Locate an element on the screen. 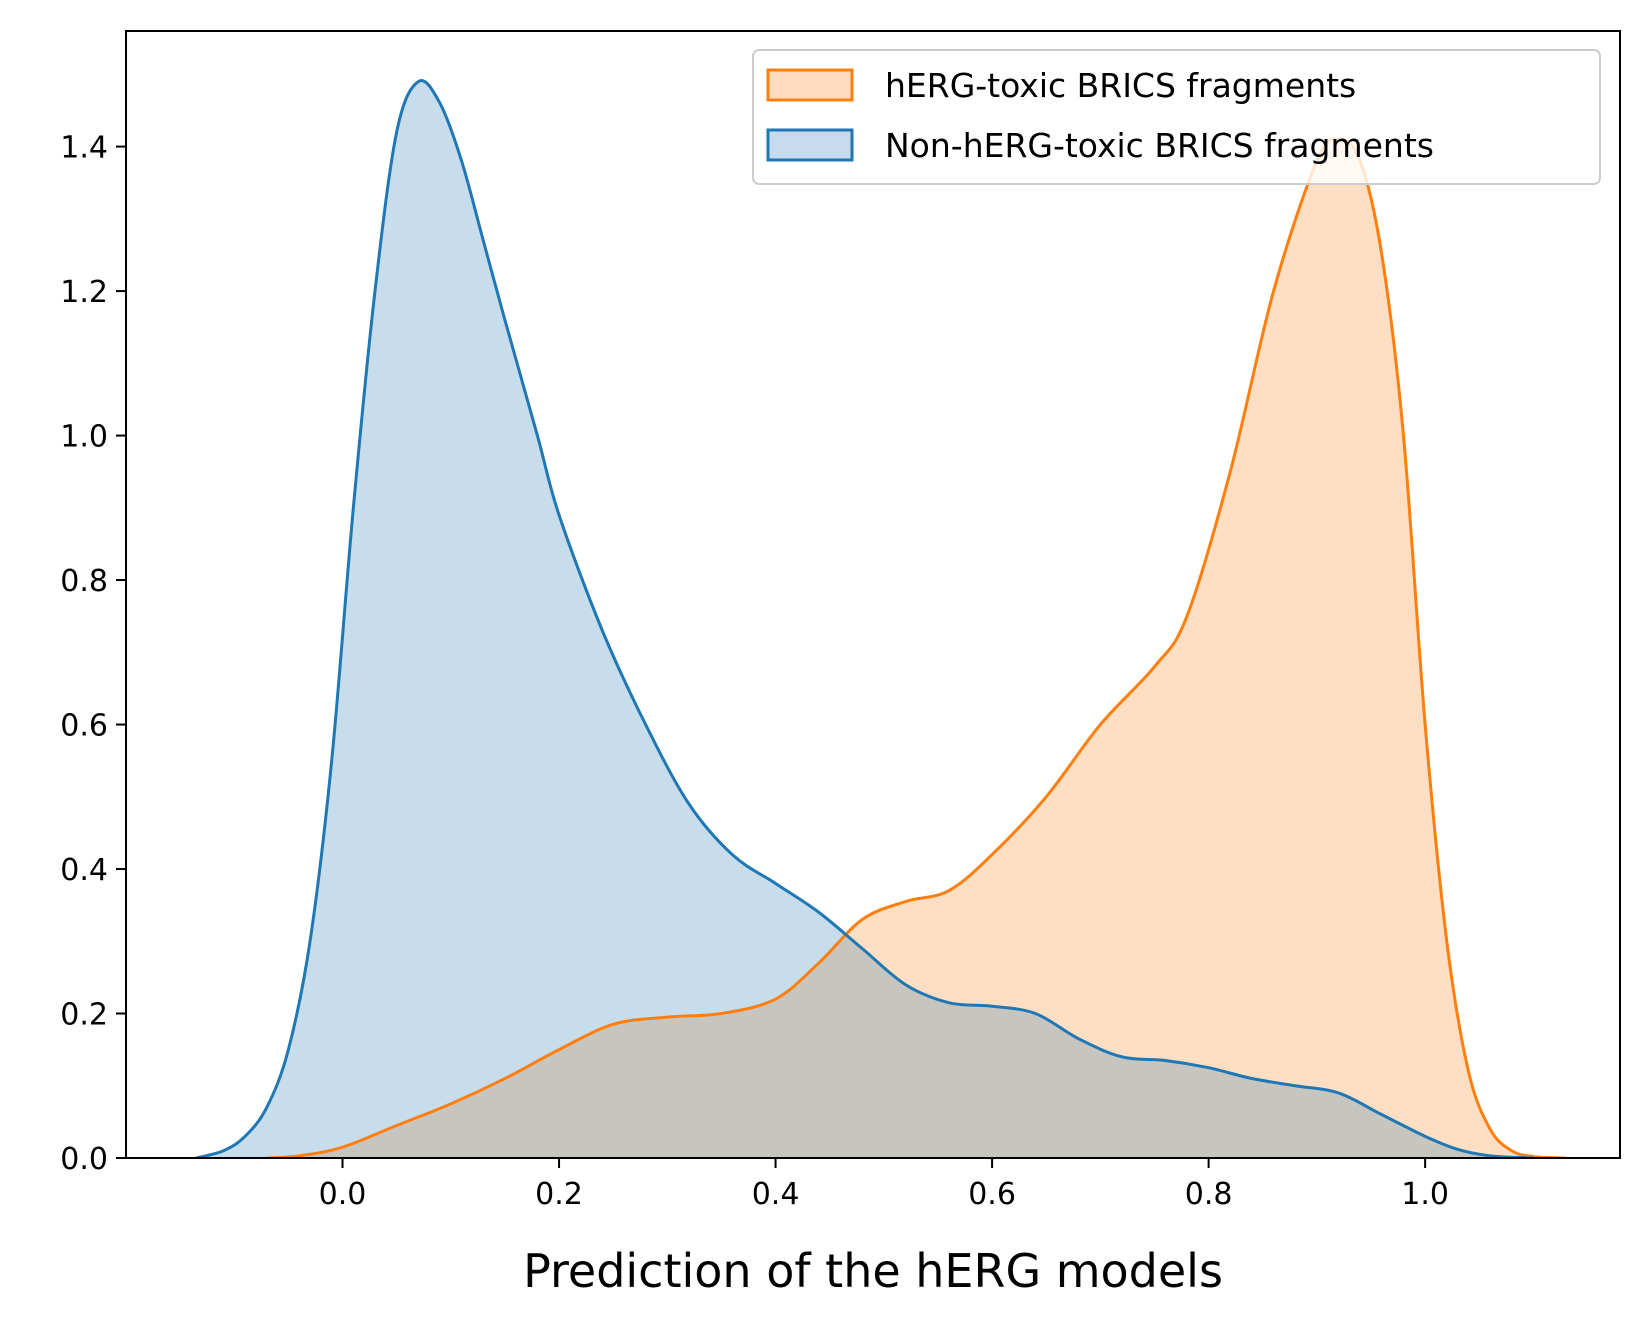  x-tick-label: 0.4 is located at coordinates (776, 1194).